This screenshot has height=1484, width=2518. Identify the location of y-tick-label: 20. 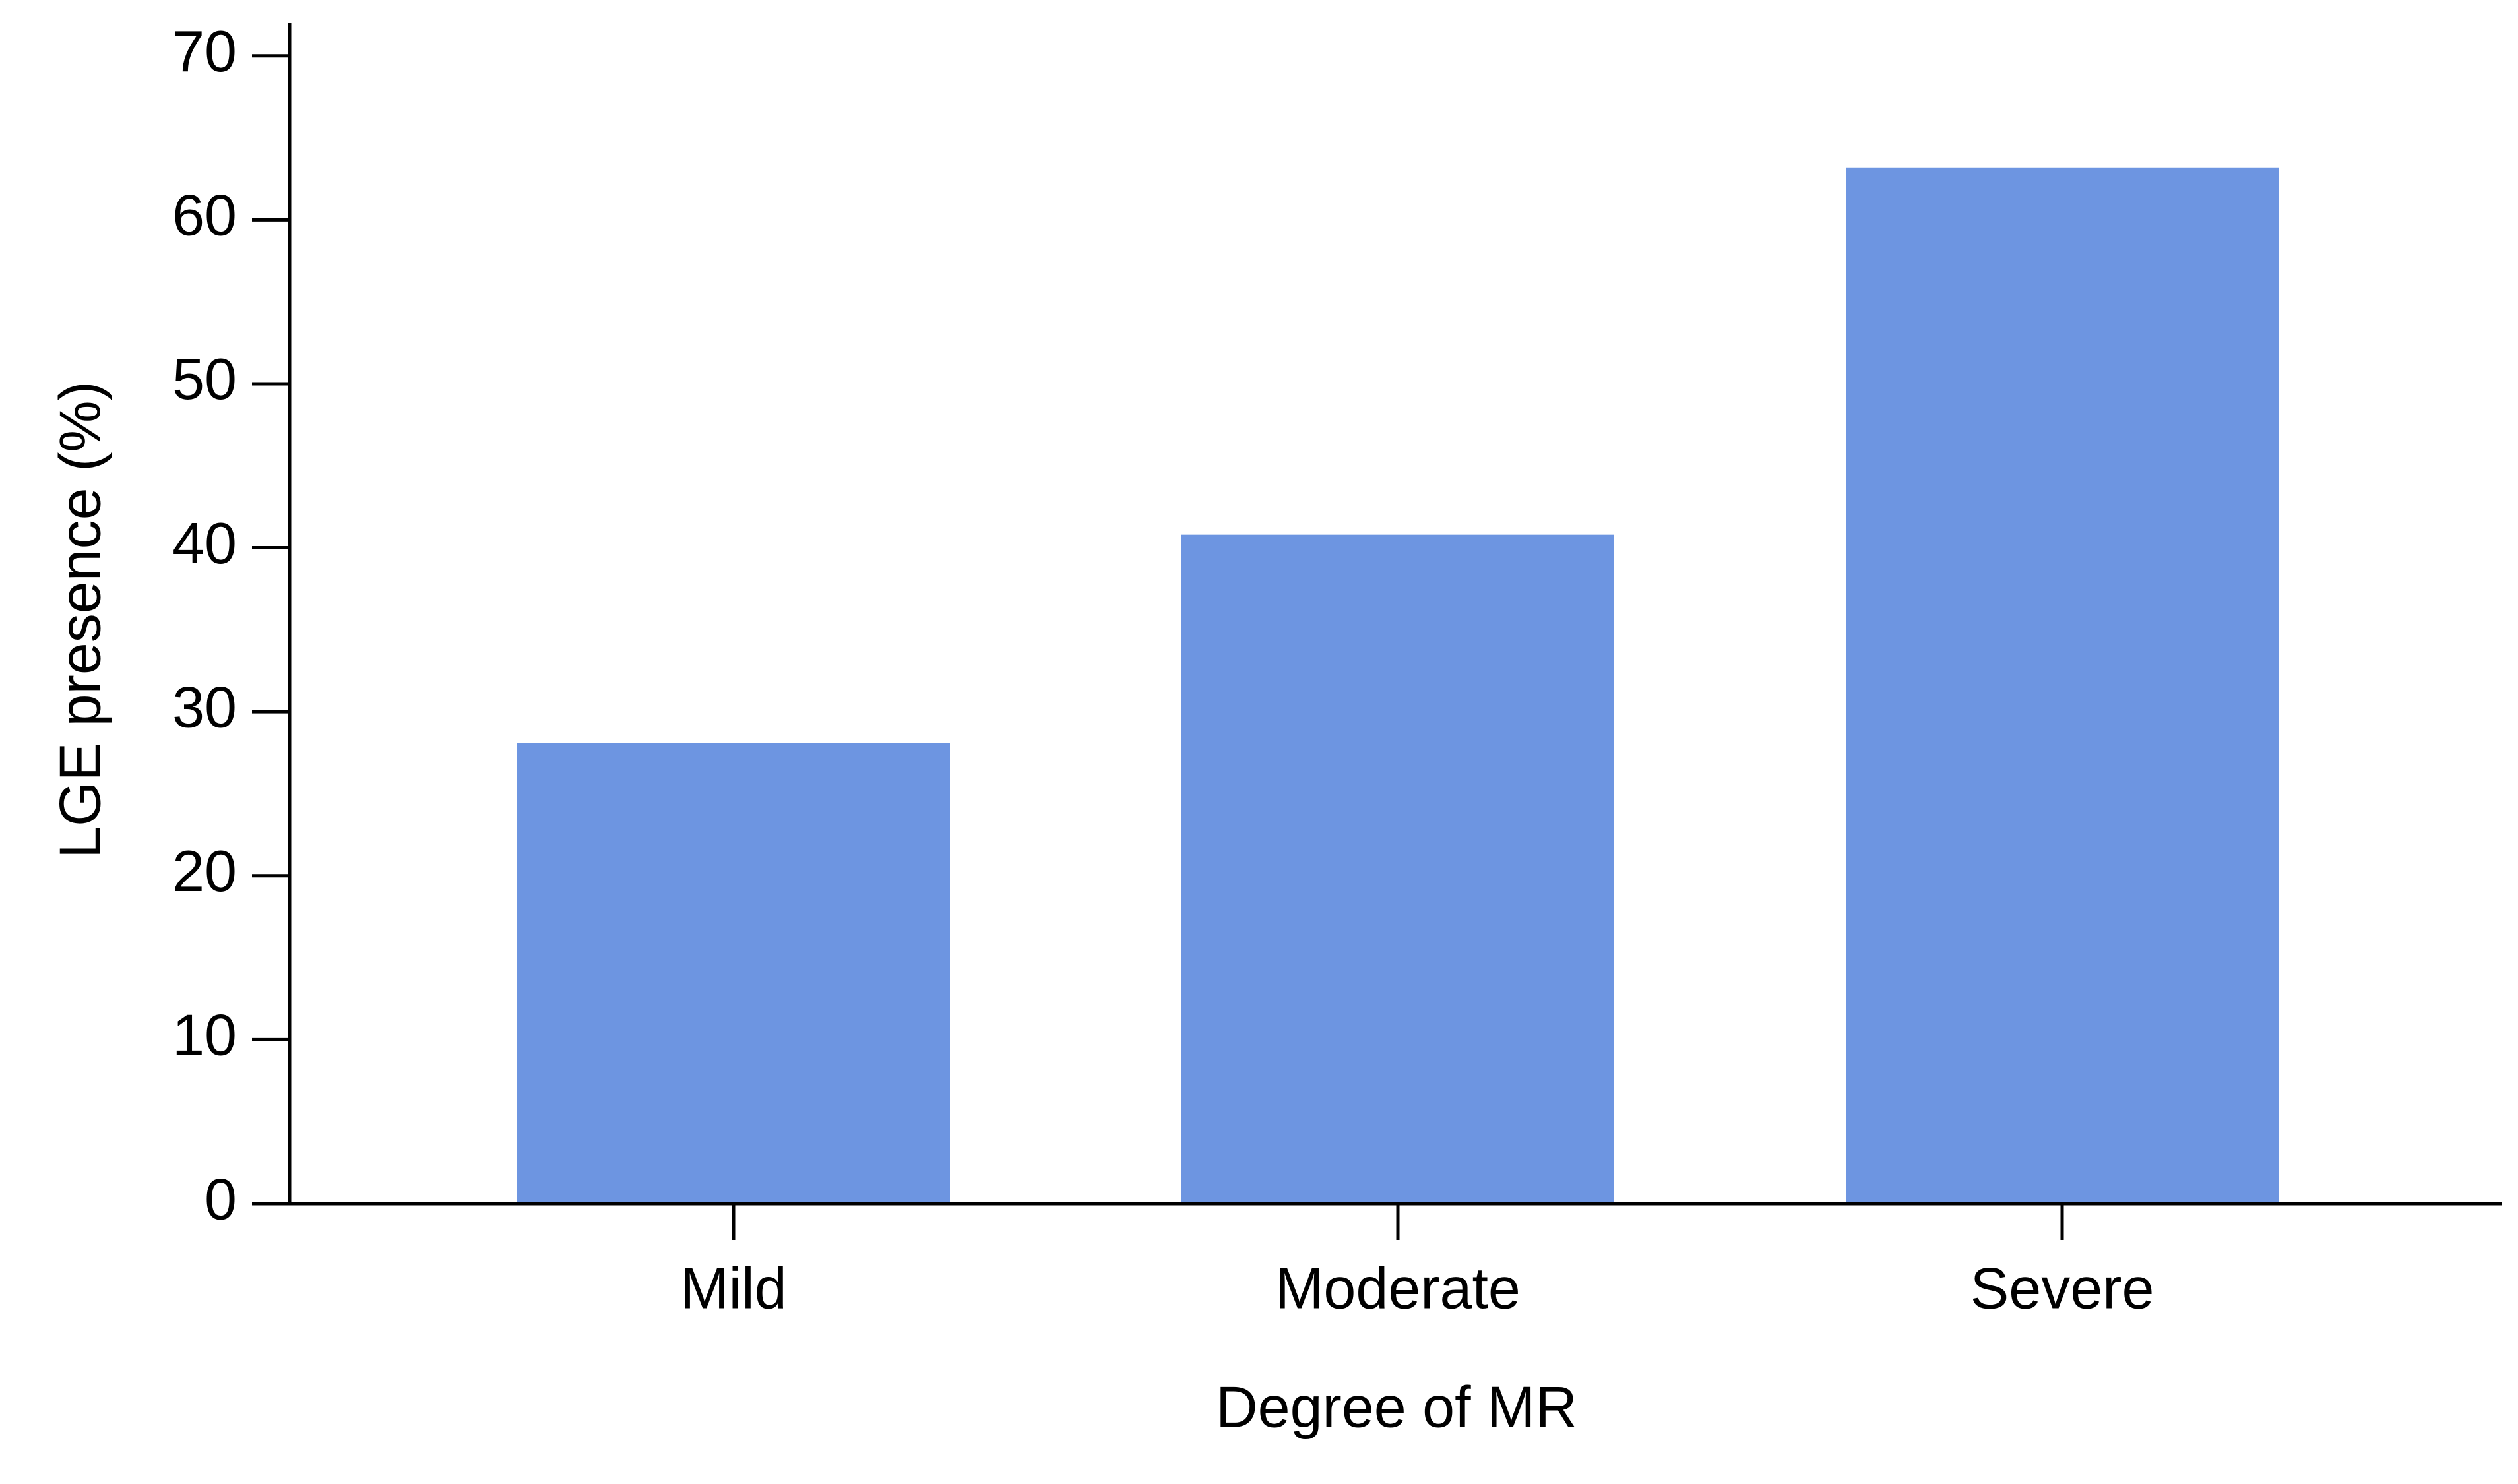
(205, 871).